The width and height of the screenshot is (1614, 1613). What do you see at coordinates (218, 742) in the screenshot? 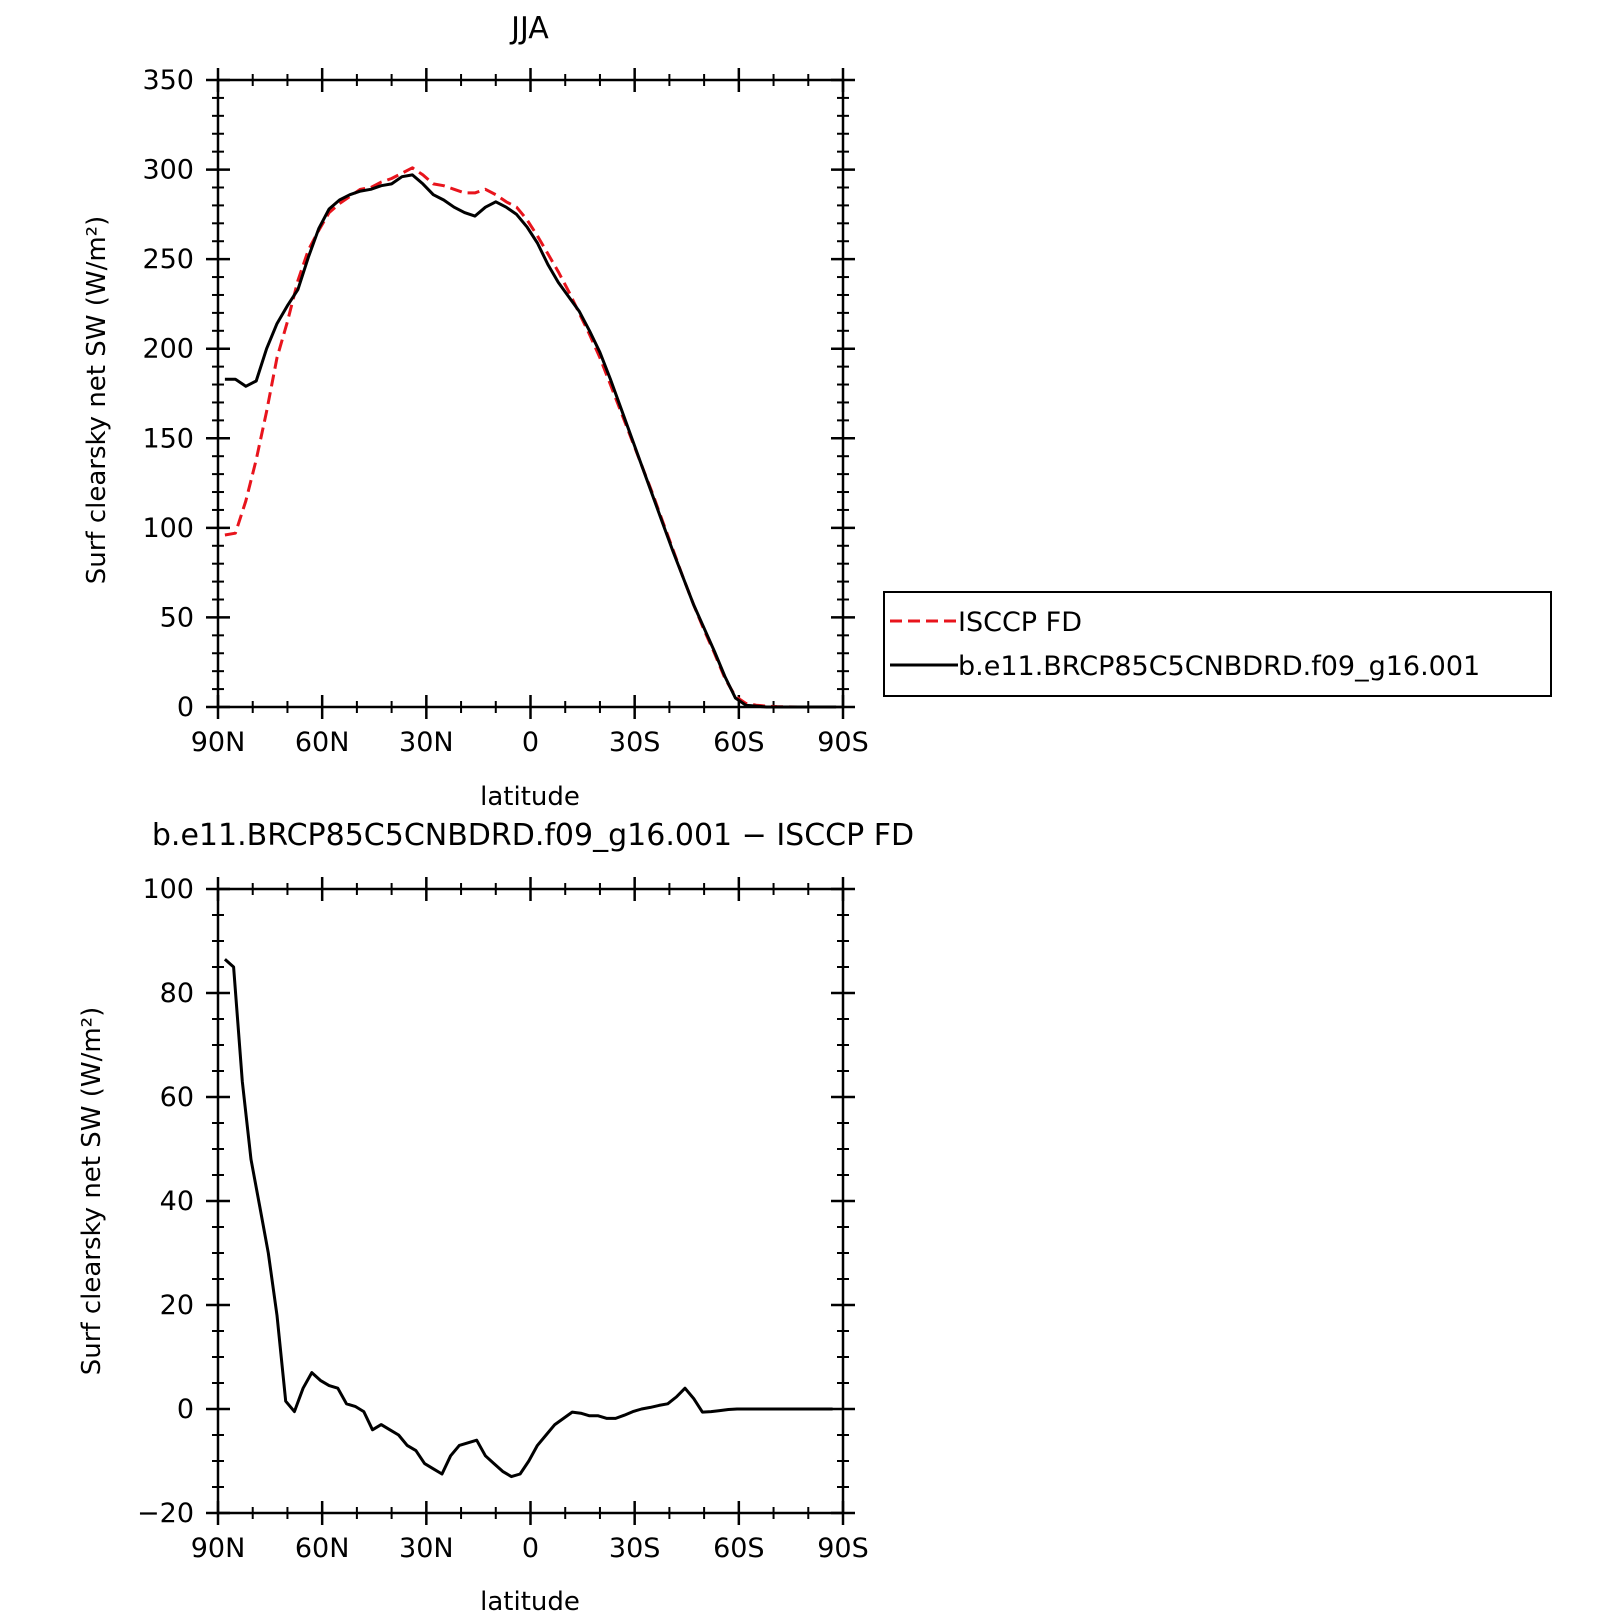
I see `top-x-tick-label: 90N` at bounding box center [218, 742].